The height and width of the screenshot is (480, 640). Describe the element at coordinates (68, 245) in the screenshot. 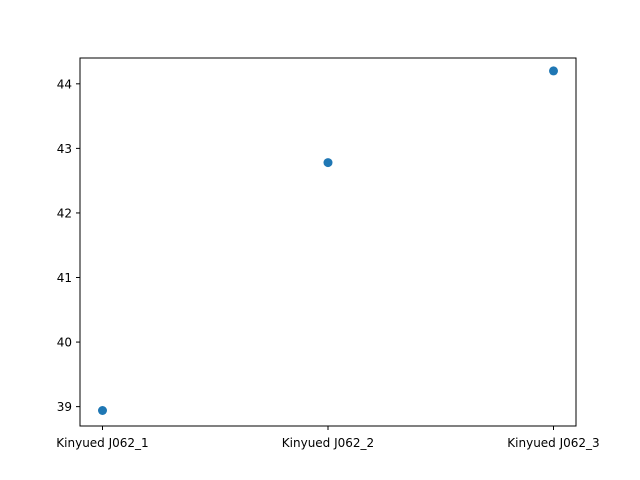

I see `y-axis: 39 40 41 42 43 44` at that location.